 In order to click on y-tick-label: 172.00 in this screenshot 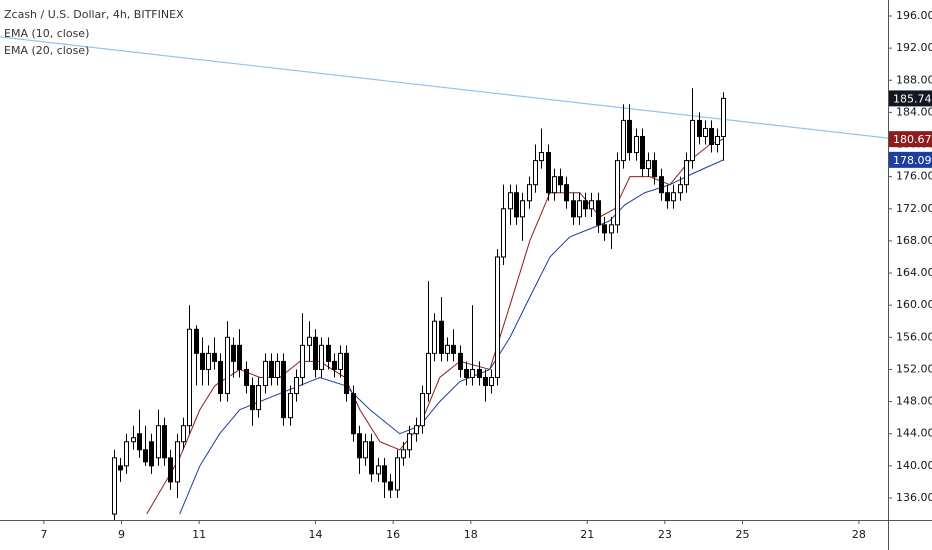, I will do `click(914, 208)`.